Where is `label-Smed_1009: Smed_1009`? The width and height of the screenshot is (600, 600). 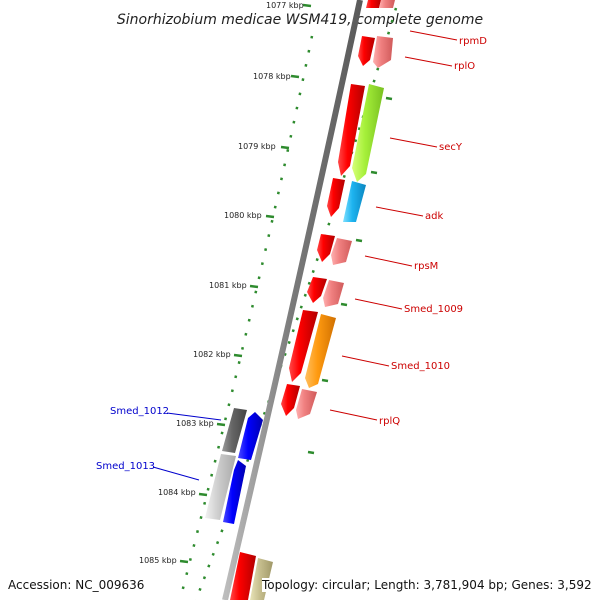
label-Smed_1009: Smed_1009 is located at coordinates (408, 306).